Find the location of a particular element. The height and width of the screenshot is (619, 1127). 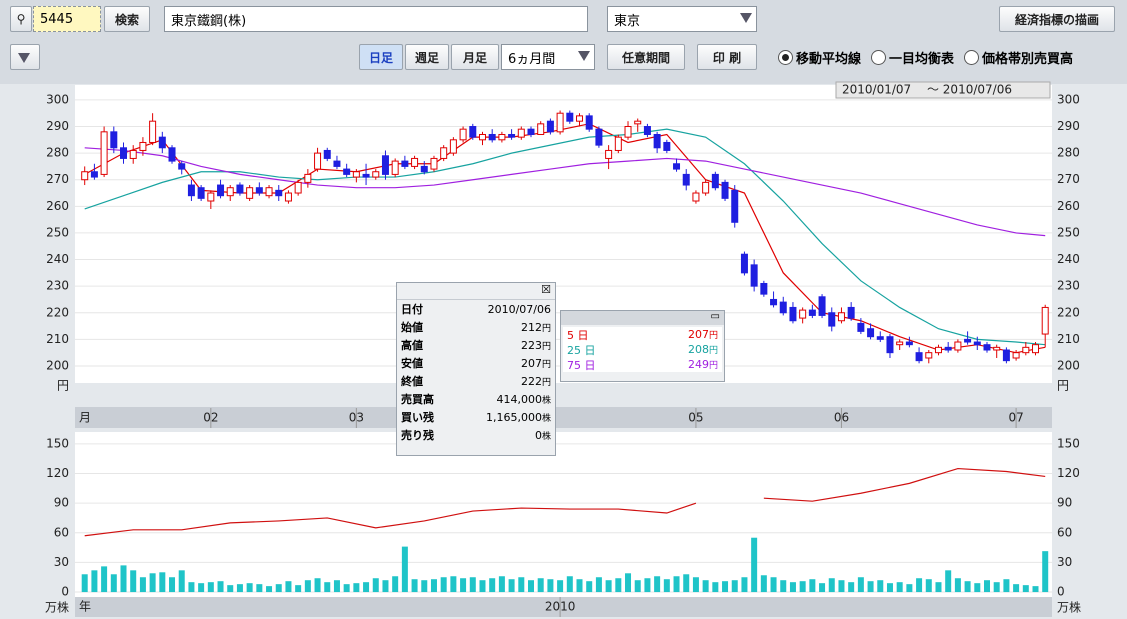

y-tick-label: 120 is located at coordinates (57, 473).